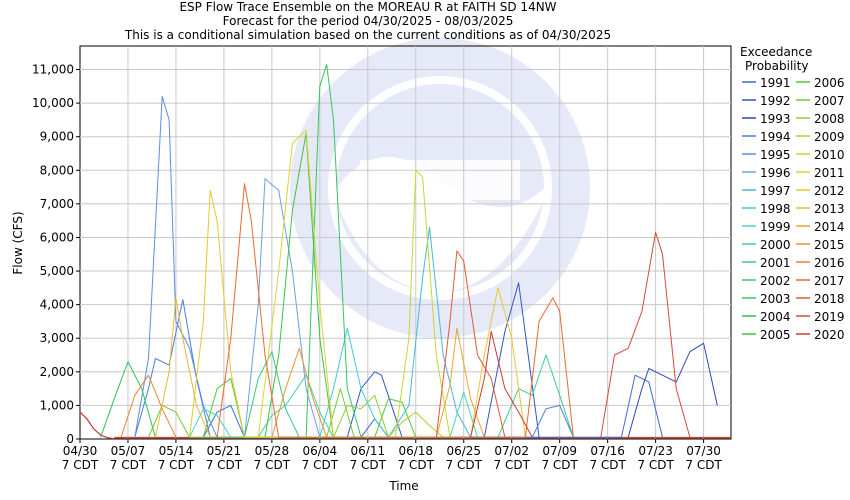 The image size is (850, 500). What do you see at coordinates (511, 451) in the screenshot?
I see `x-tick-label-date: 07/02` at bounding box center [511, 451].